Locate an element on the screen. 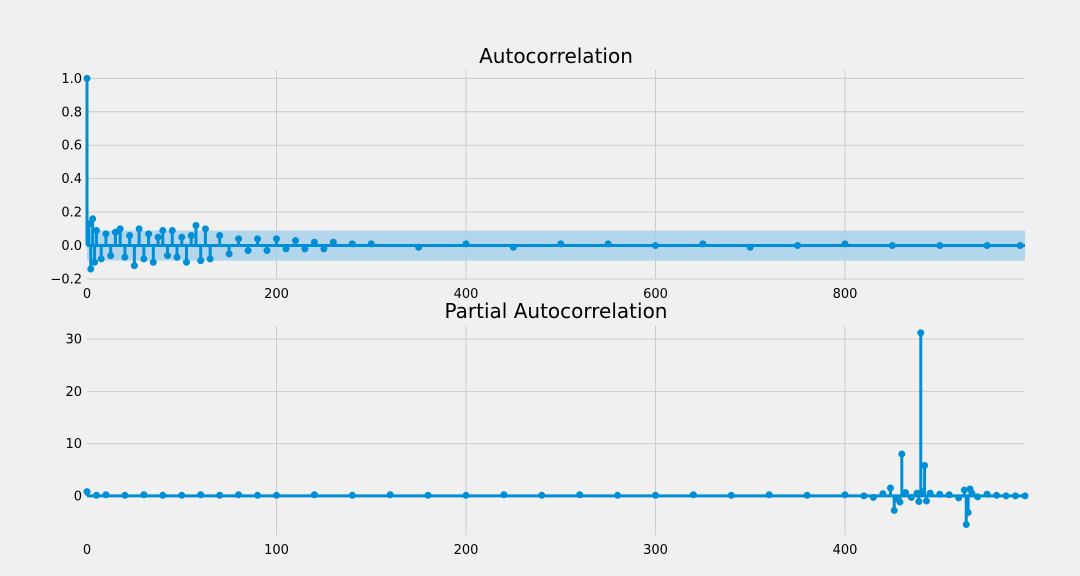 This screenshot has height=576, width=1080. pacf-title: Partial Autocorrelation is located at coordinates (556, 311).